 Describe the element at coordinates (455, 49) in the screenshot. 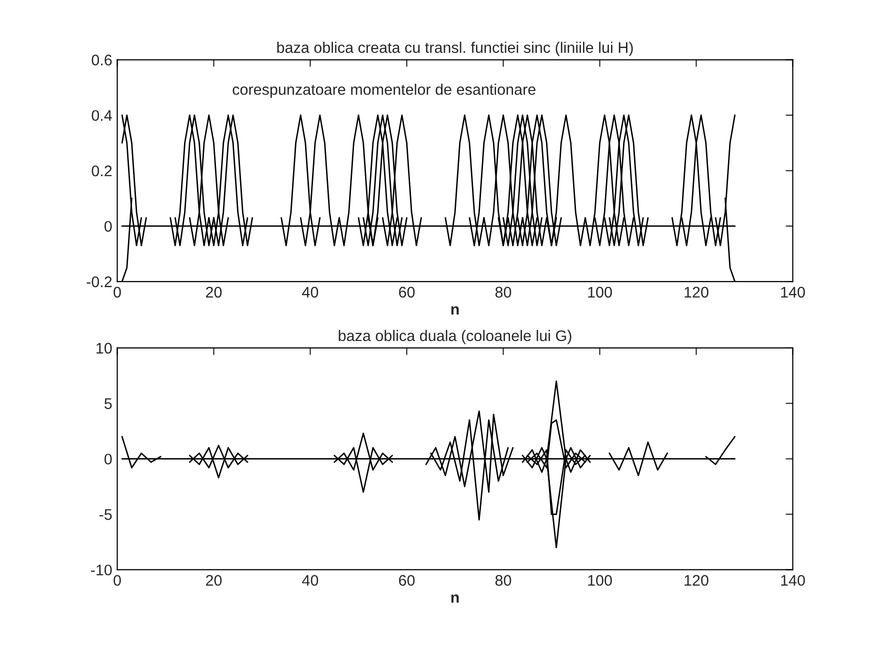

I see `chart-title: baza oblica creata cu transl. functiei sinc (liniile lui H)` at that location.